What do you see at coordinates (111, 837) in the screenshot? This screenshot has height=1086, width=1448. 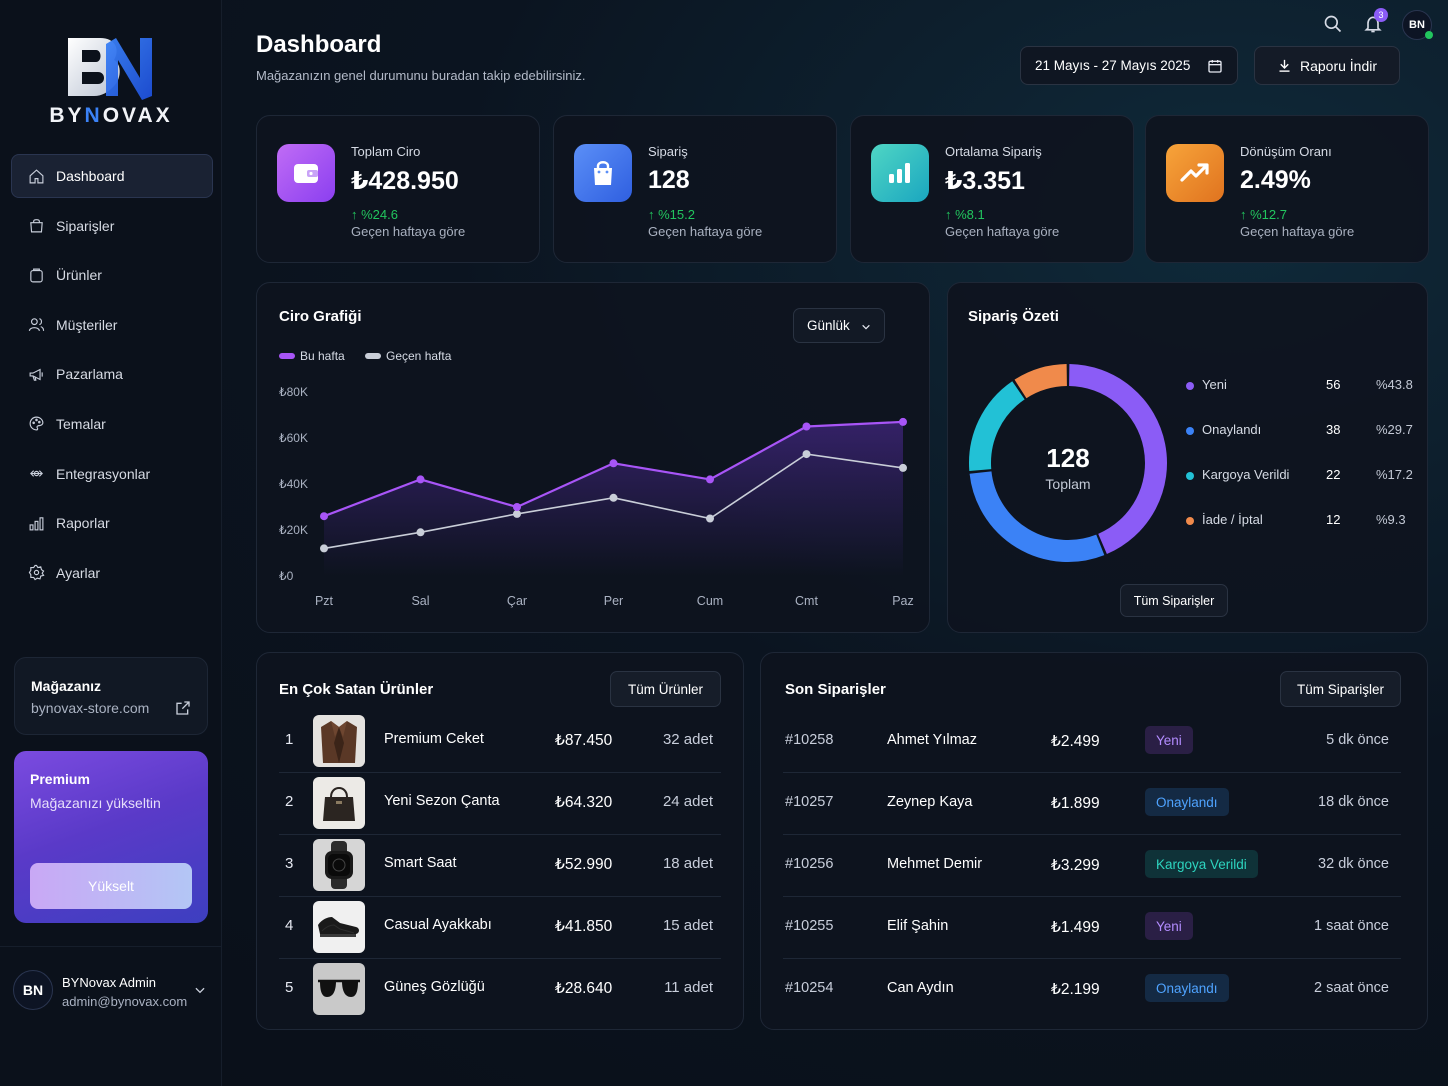 I see `premium-card: Premium Mağazanızı yükseltin Yükselt` at bounding box center [111, 837].